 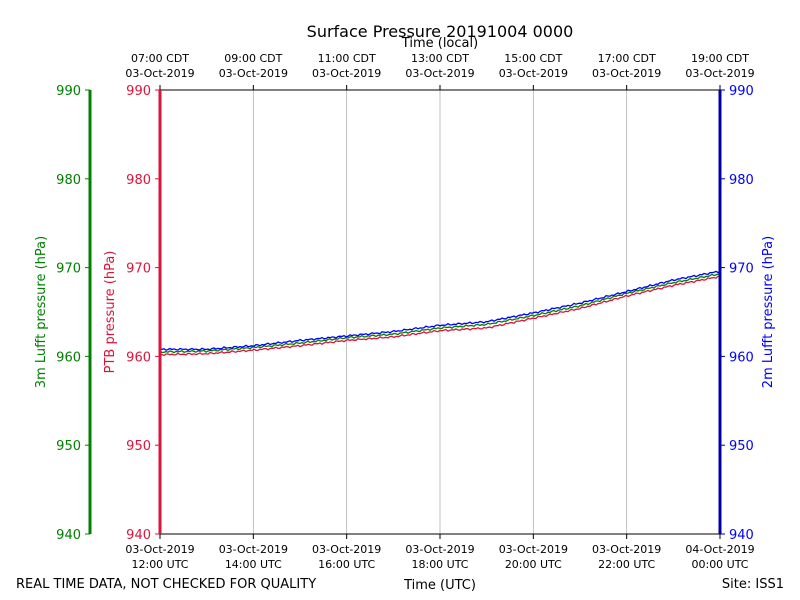 What do you see at coordinates (68, 269) in the screenshot?
I see `lufft3m-tick-label: 970` at bounding box center [68, 269].